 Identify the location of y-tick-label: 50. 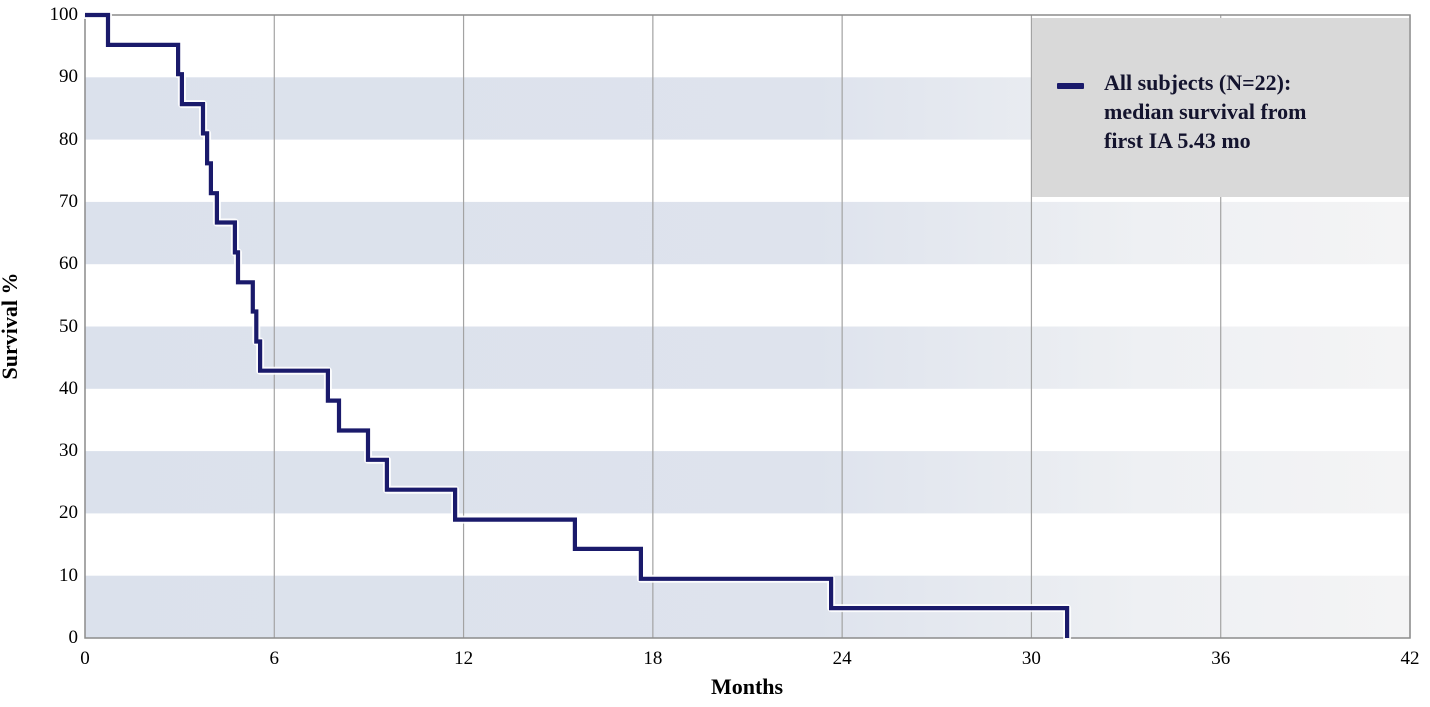
(68, 326).